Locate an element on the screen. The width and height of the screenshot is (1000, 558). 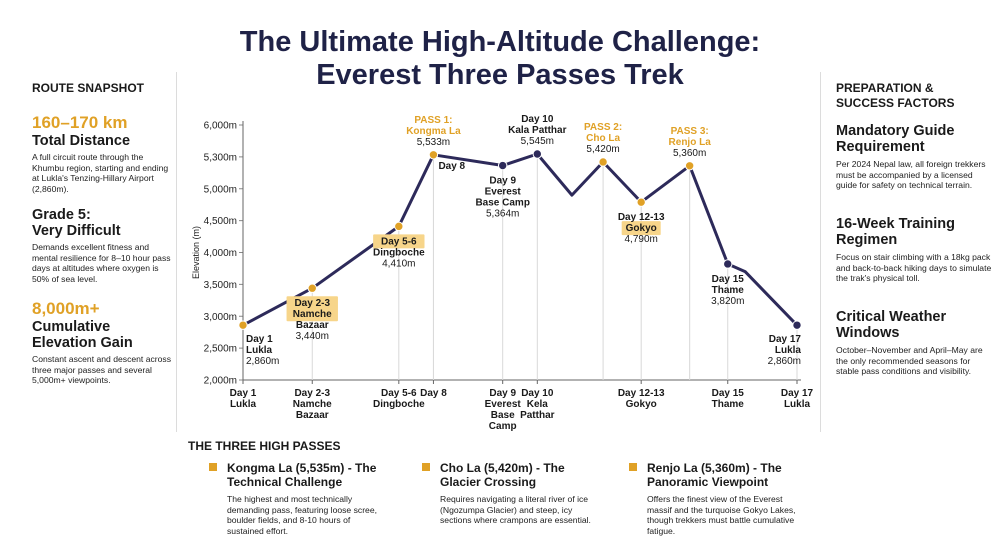
x-tick-label: Namche is located at coordinates (312, 404).